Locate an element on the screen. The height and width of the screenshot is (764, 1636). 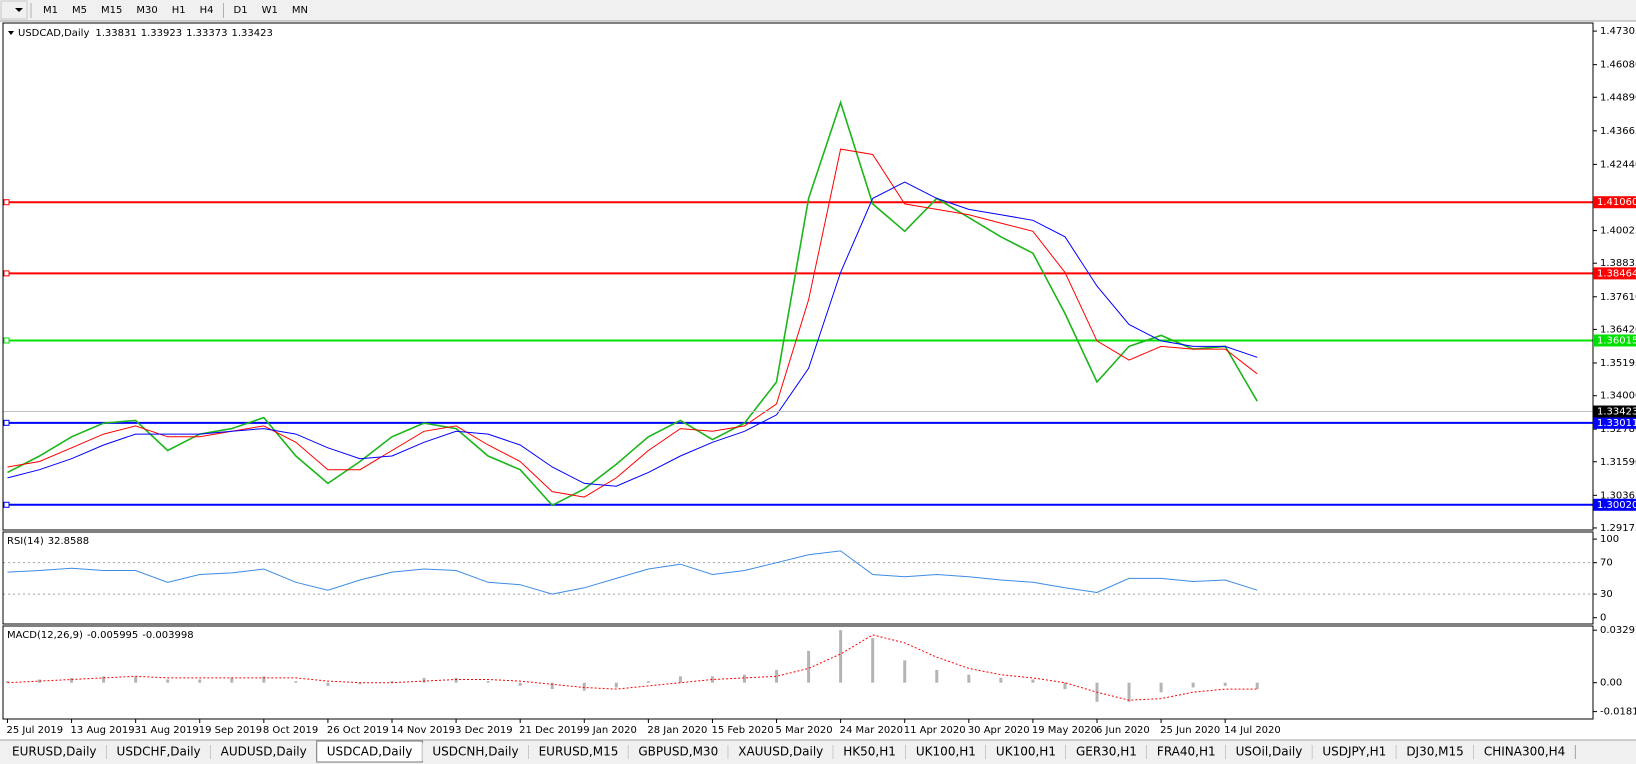
timeframe-label: M15 is located at coordinates (111, 10).